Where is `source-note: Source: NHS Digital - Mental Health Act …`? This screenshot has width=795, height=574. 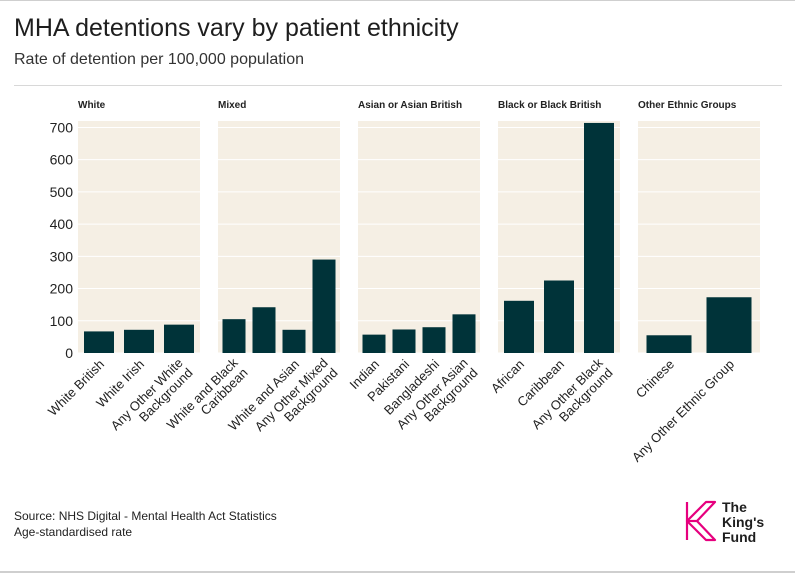
source-note: Source: NHS Digital - Mental Health Act … is located at coordinates (145, 524).